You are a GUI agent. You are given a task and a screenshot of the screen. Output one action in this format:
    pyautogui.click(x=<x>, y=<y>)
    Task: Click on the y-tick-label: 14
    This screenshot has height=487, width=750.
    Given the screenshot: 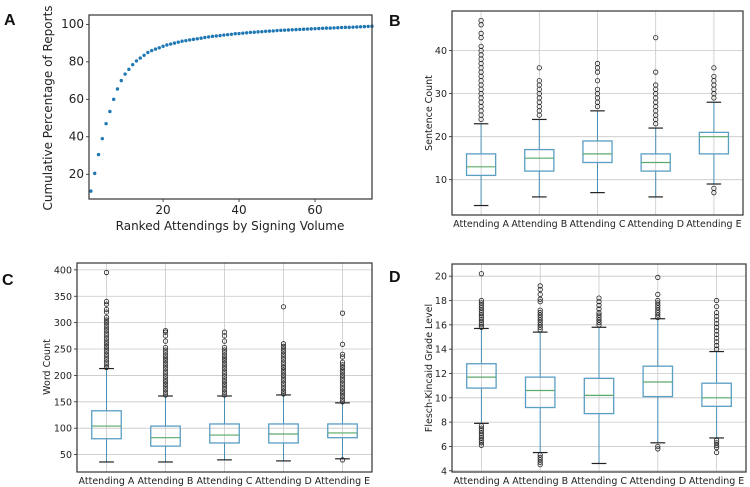 What is the action you would take?
    pyautogui.click(x=441, y=350)
    